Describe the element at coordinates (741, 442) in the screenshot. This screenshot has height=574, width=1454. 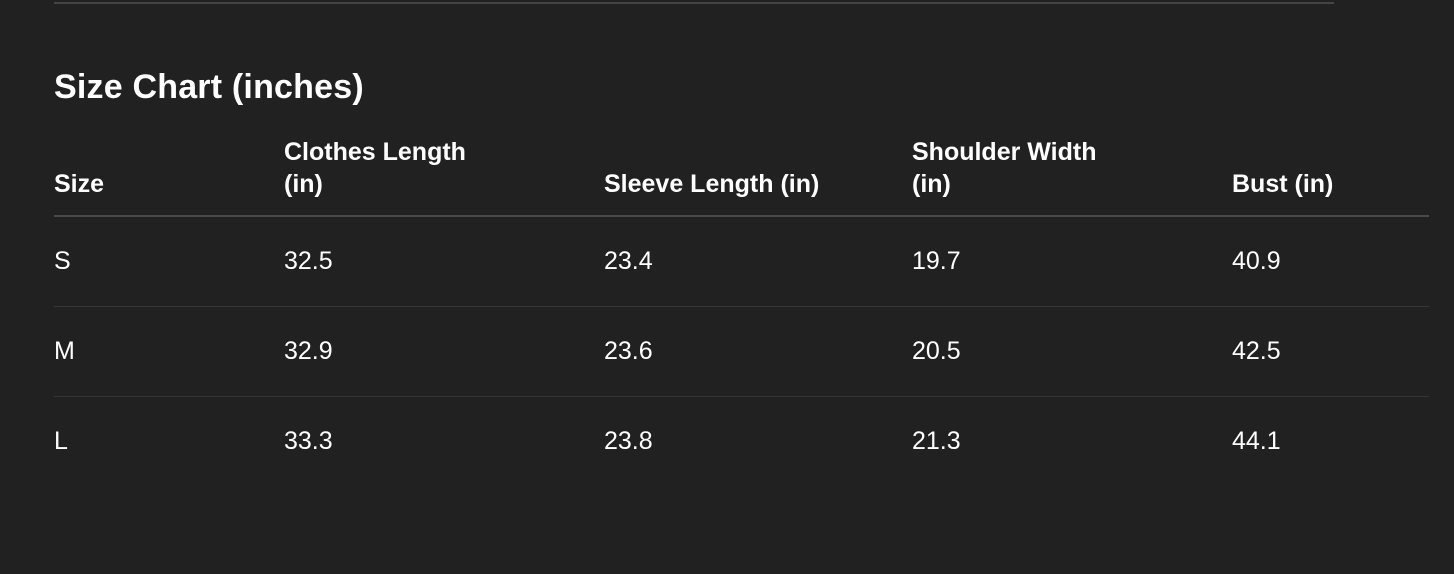
I see `table-row: L 33.3 23.8 21.3 44.1` at that location.